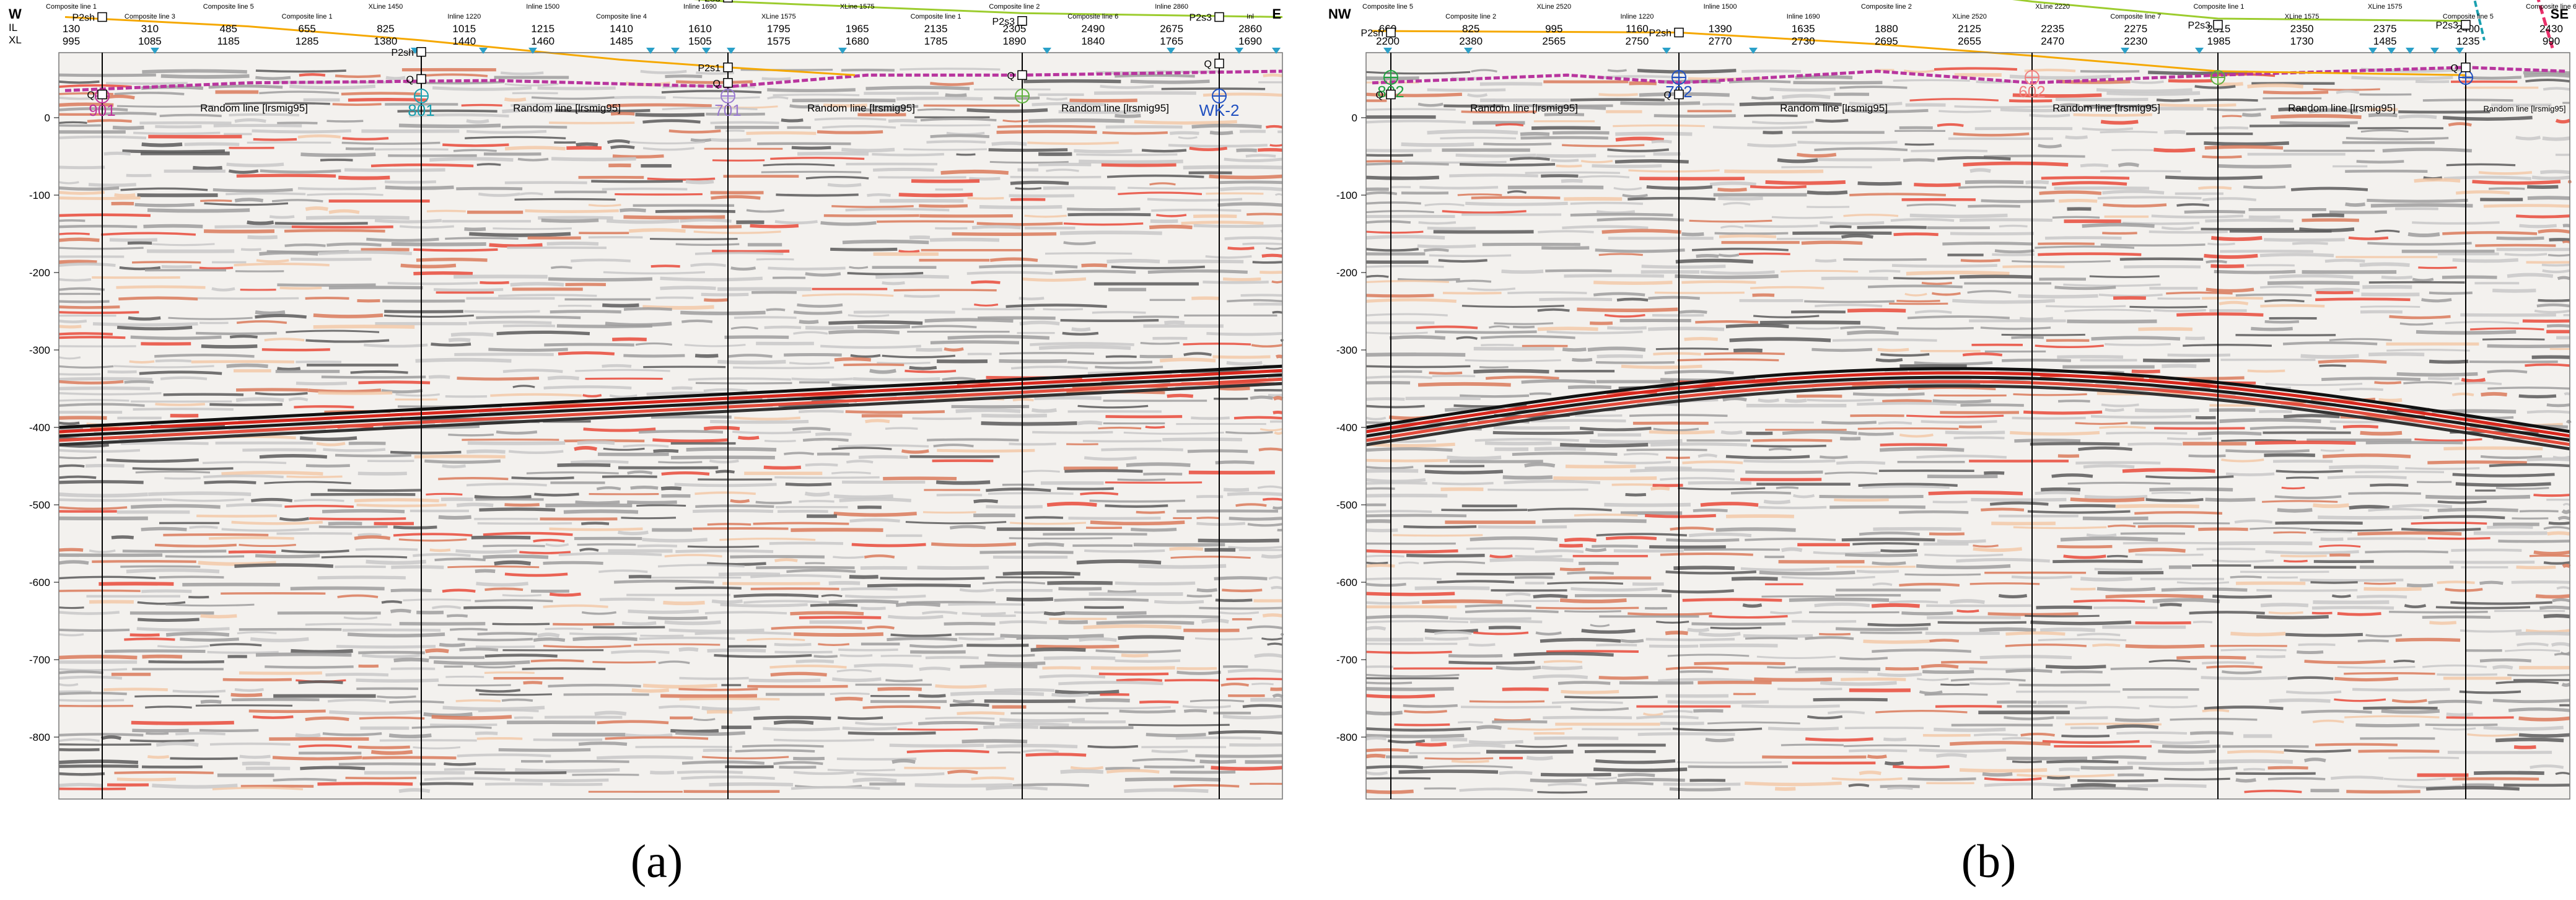  What do you see at coordinates (1554, 41) in the screenshot?
I see `xl-value: 2565` at bounding box center [1554, 41].